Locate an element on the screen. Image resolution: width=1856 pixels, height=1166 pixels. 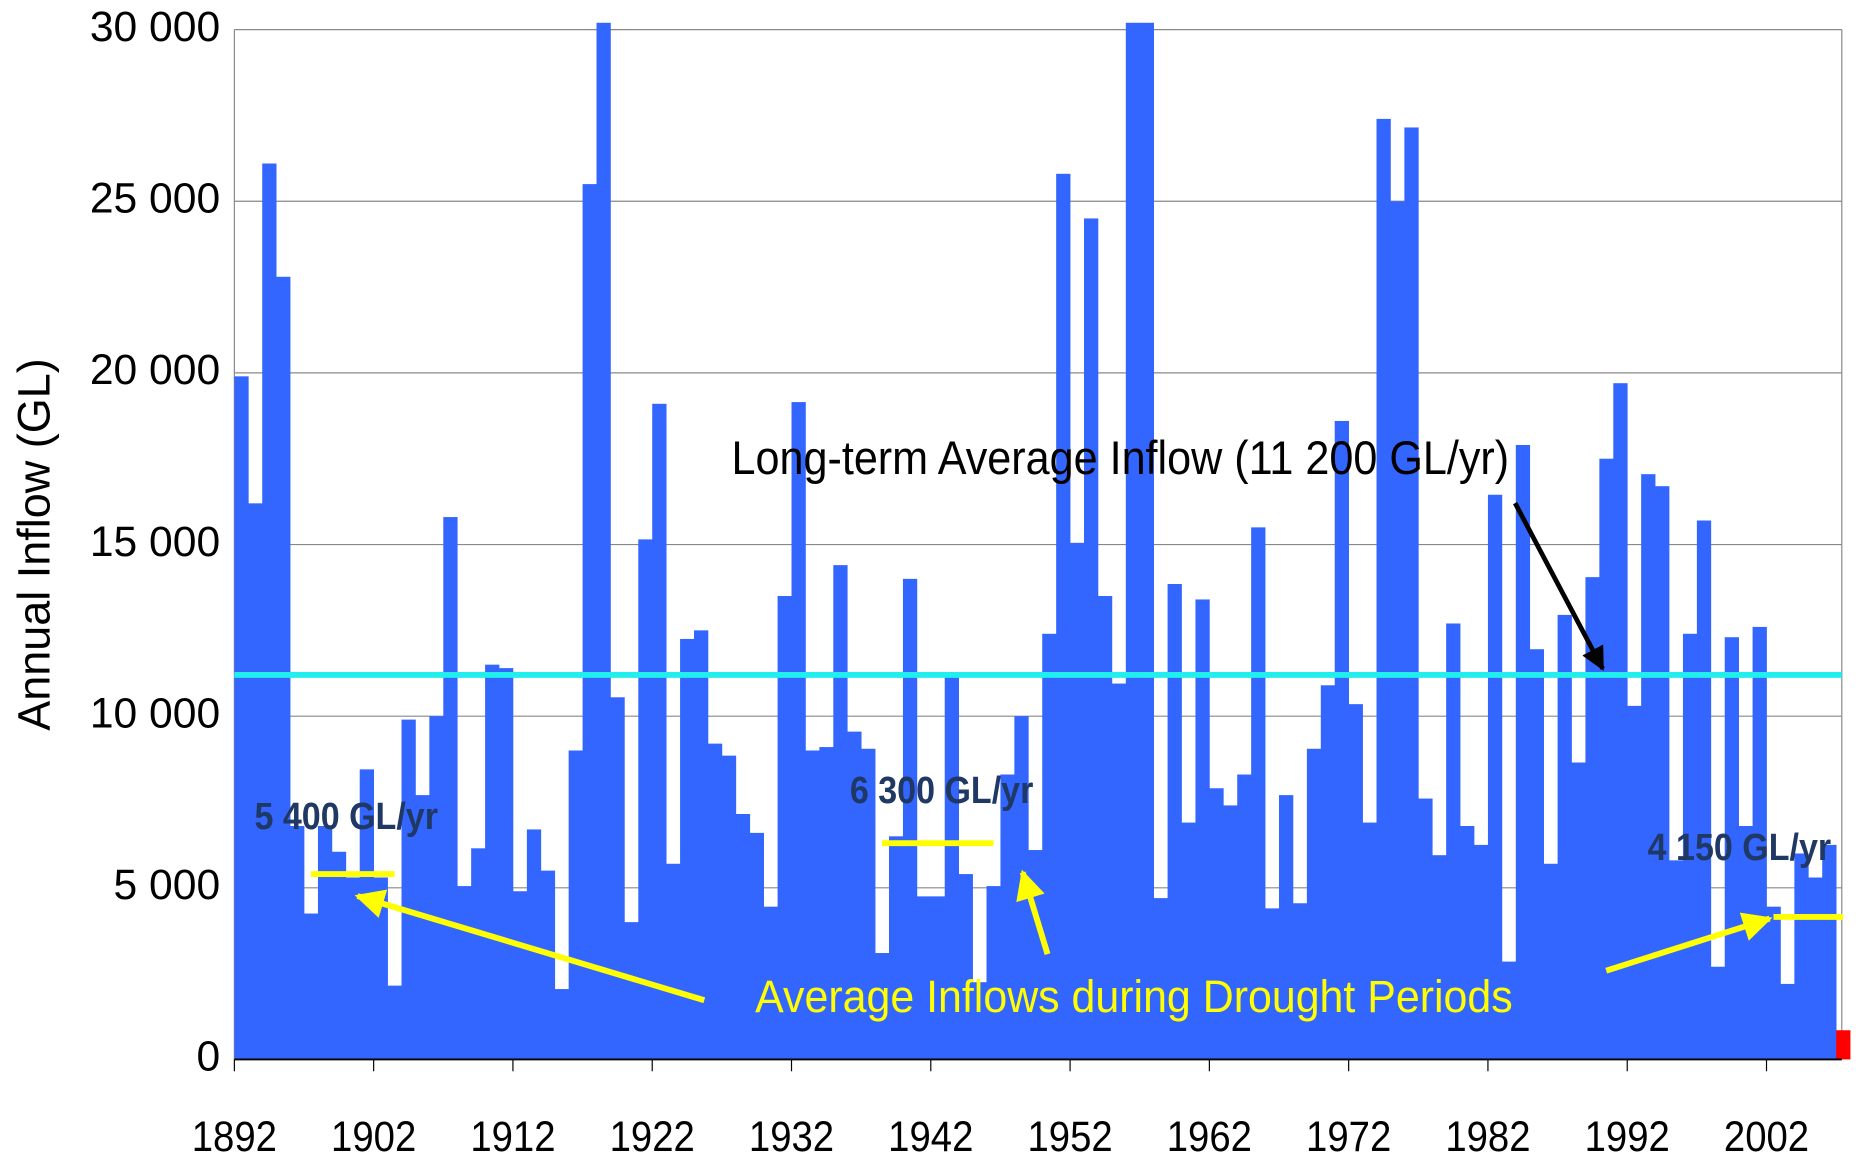
x-tick-label: 2002 is located at coordinates (1766, 1137).